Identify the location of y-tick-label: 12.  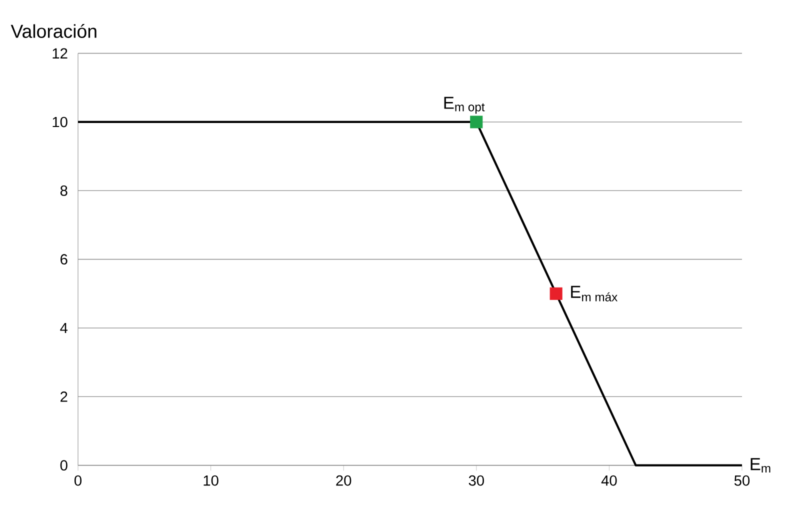
(60, 53).